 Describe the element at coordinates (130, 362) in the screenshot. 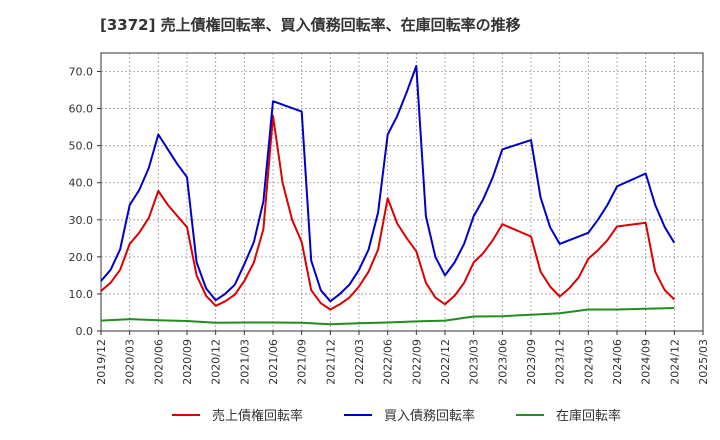

I see `x-tick-label: 2020/03` at that location.